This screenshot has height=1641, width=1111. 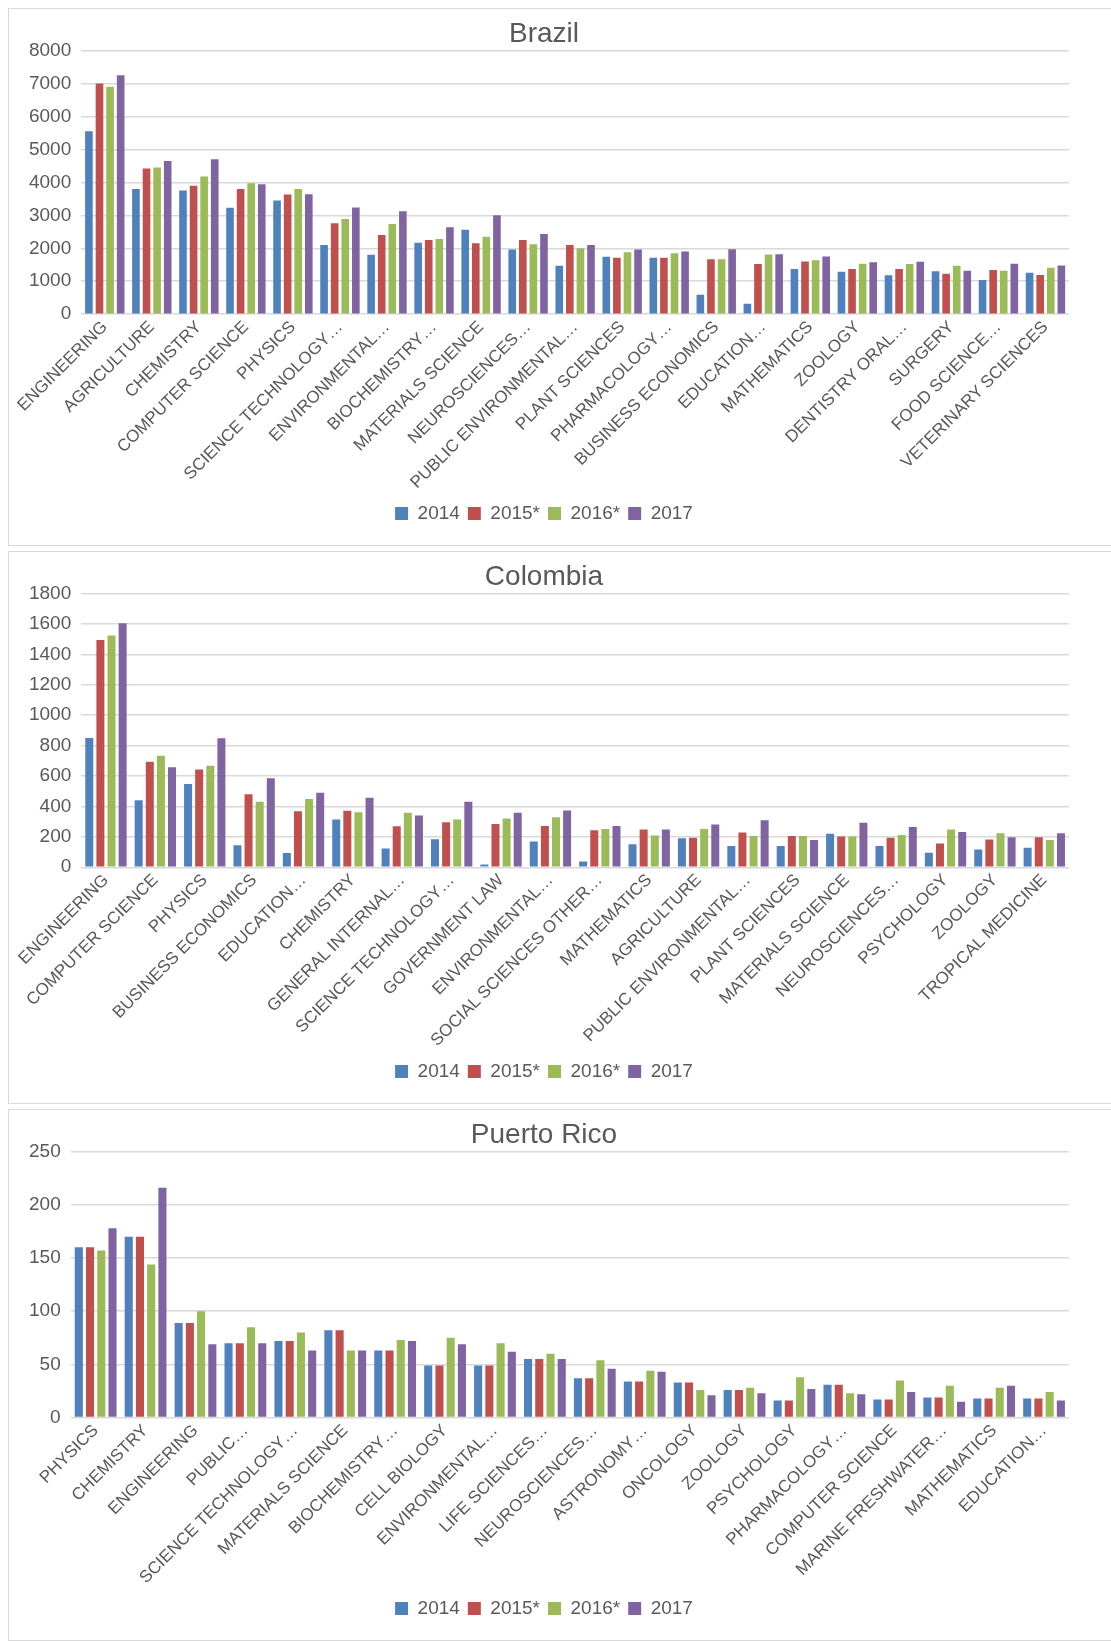 I want to click on y-tick-label: 600, so click(x=55, y=775).